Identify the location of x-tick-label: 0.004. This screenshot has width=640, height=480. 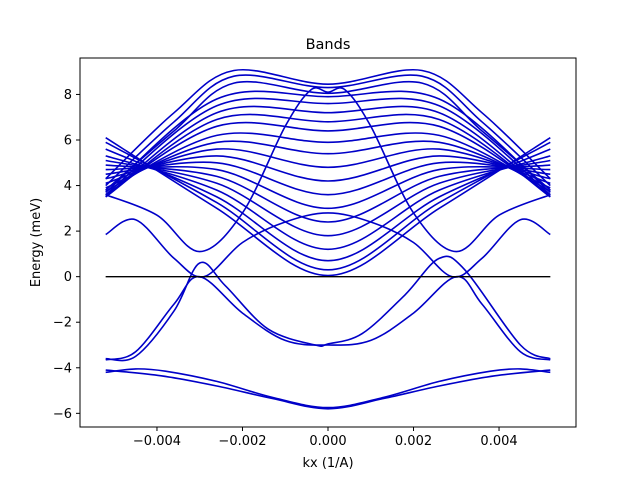
(498, 441).